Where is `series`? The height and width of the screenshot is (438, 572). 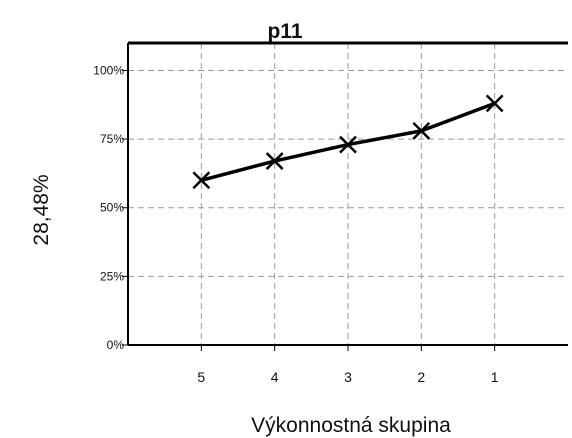 series is located at coordinates (348, 142).